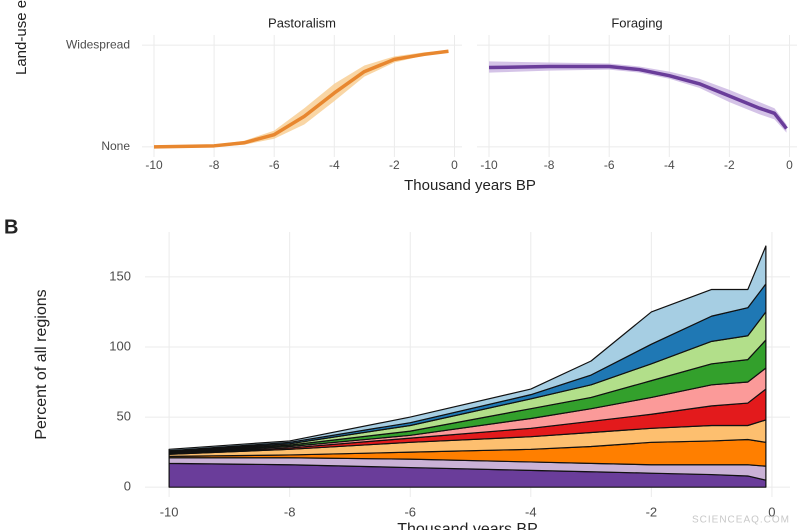  Describe the element at coordinates (21, 37) in the screenshot. I see `y-axis-title: Land-use e` at that location.